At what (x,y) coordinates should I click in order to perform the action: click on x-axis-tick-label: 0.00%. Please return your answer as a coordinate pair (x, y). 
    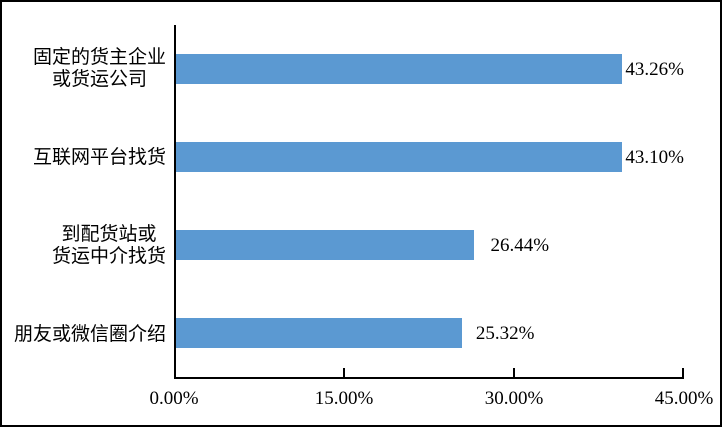
    Looking at the image, I should click on (174, 398).